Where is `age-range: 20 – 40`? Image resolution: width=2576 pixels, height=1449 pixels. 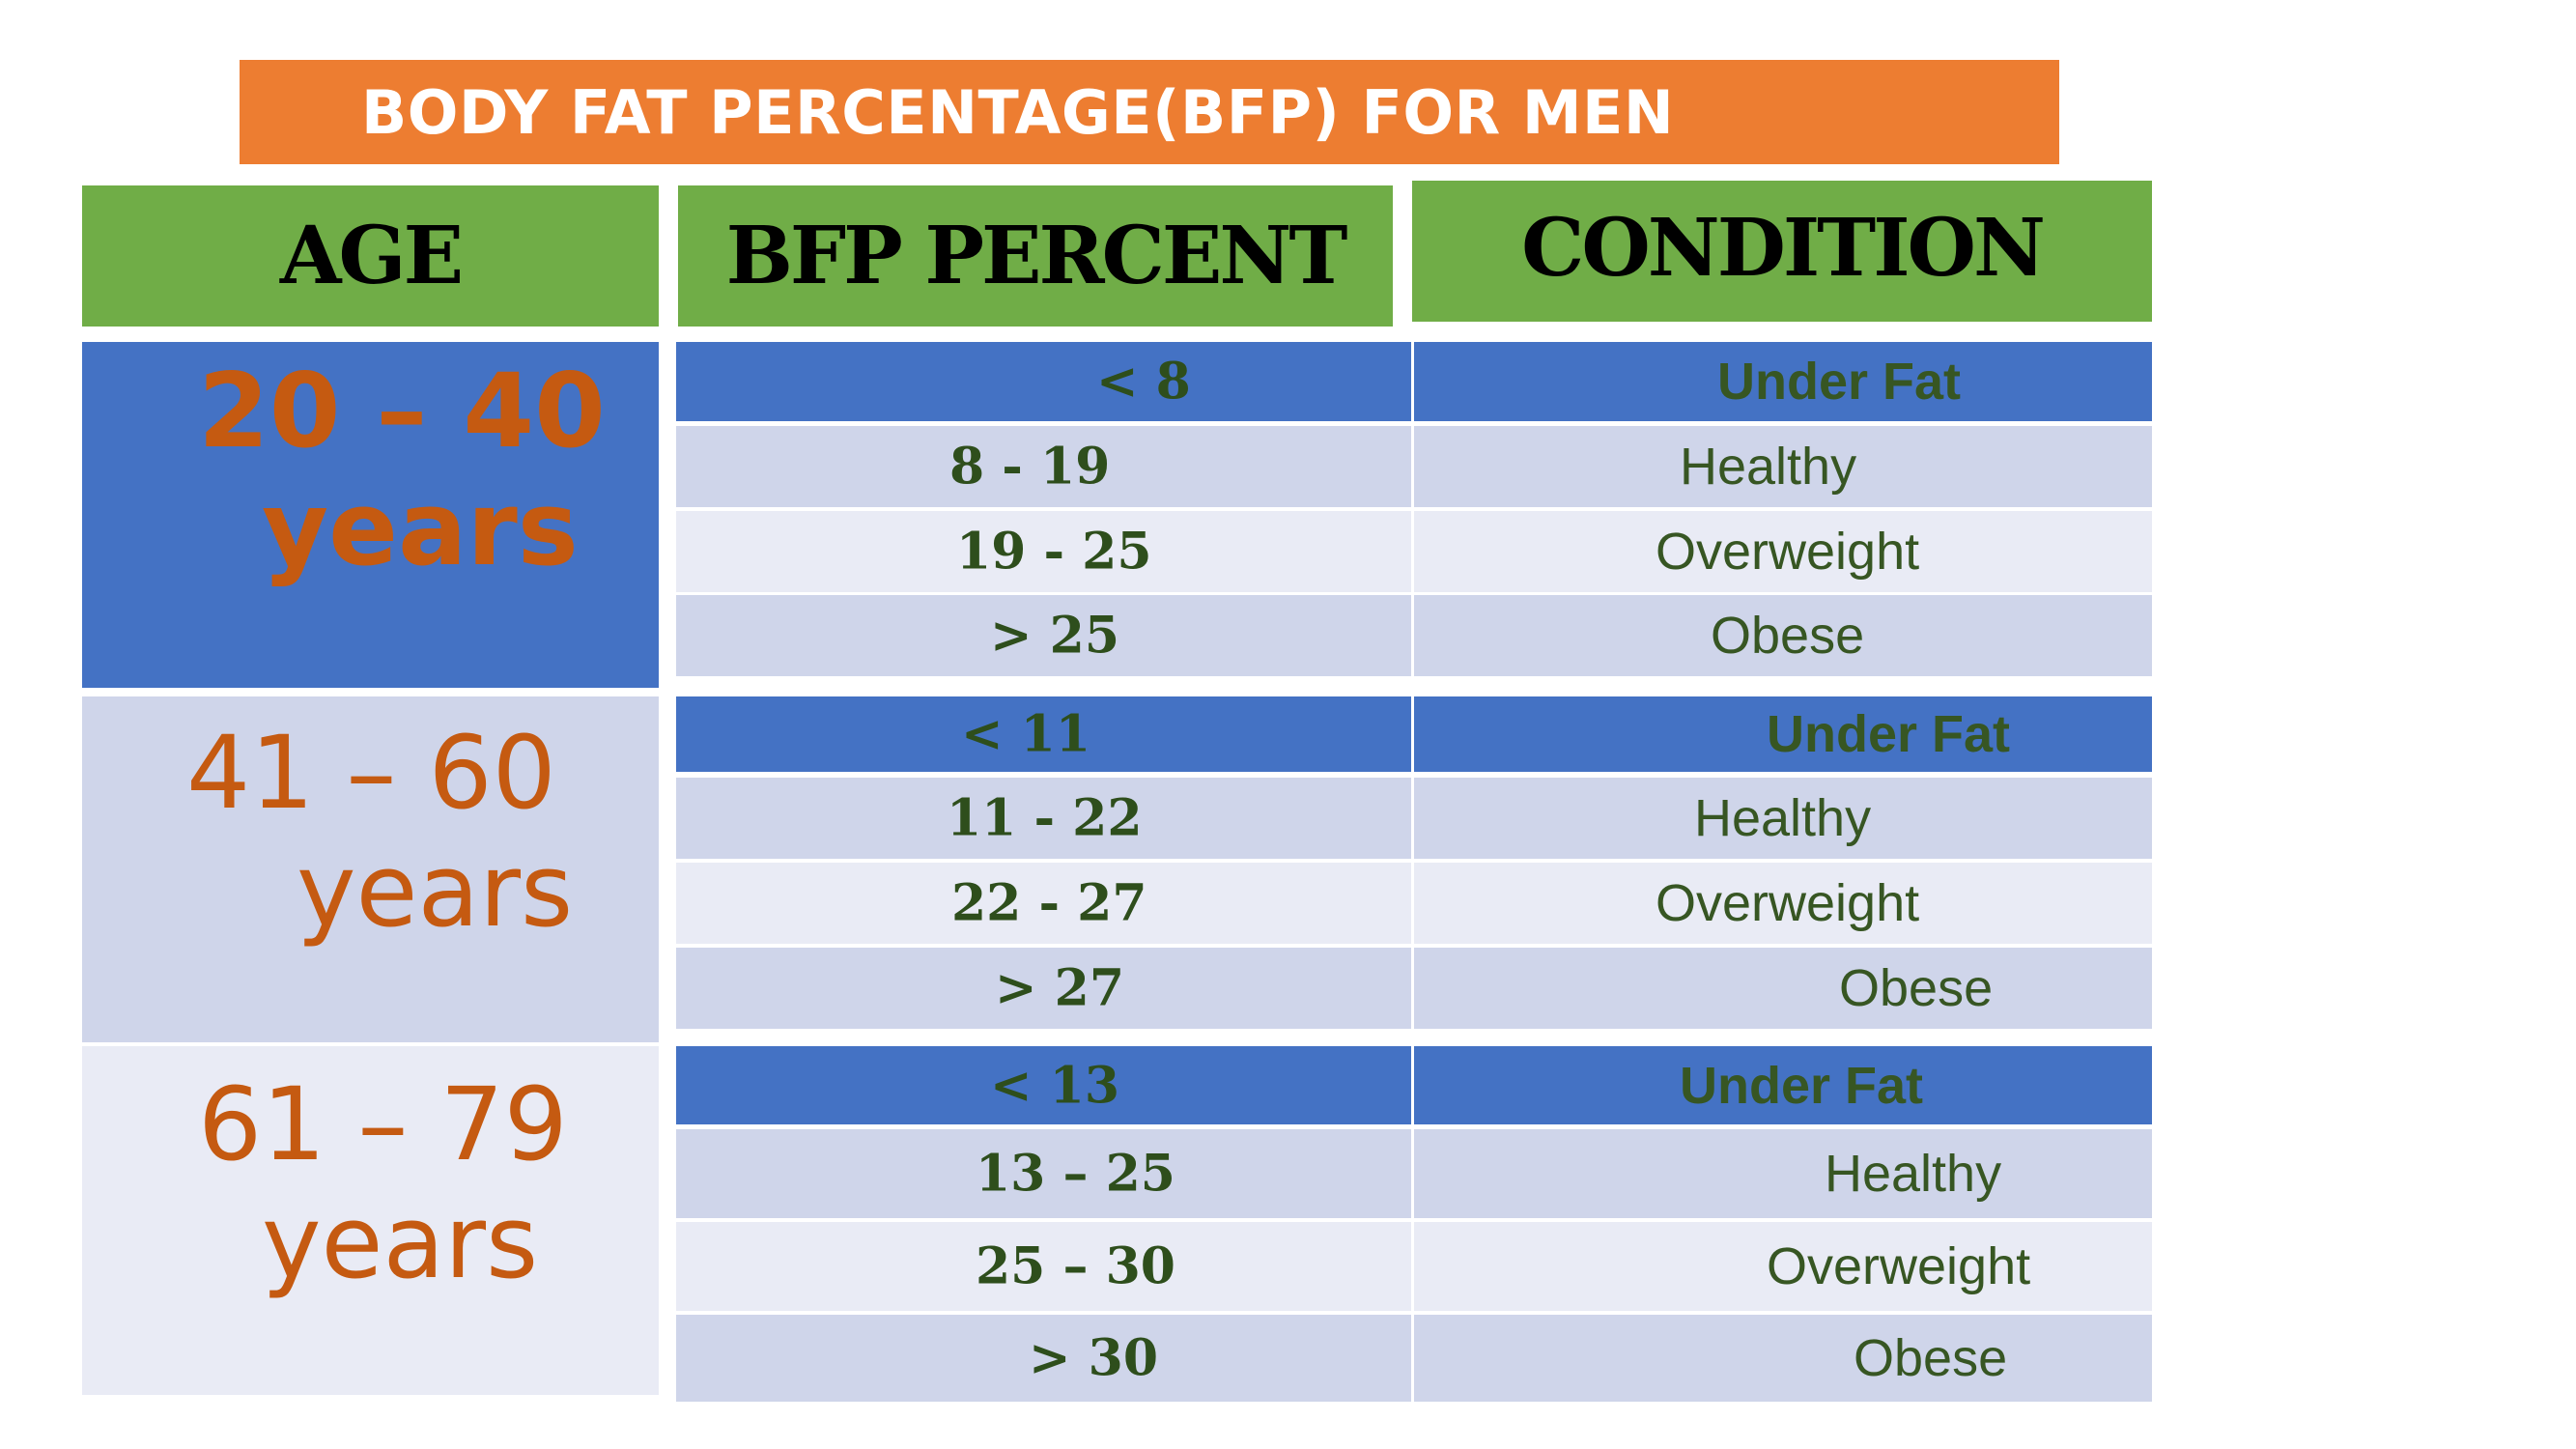
age-range: 20 – 40 is located at coordinates (402, 411).